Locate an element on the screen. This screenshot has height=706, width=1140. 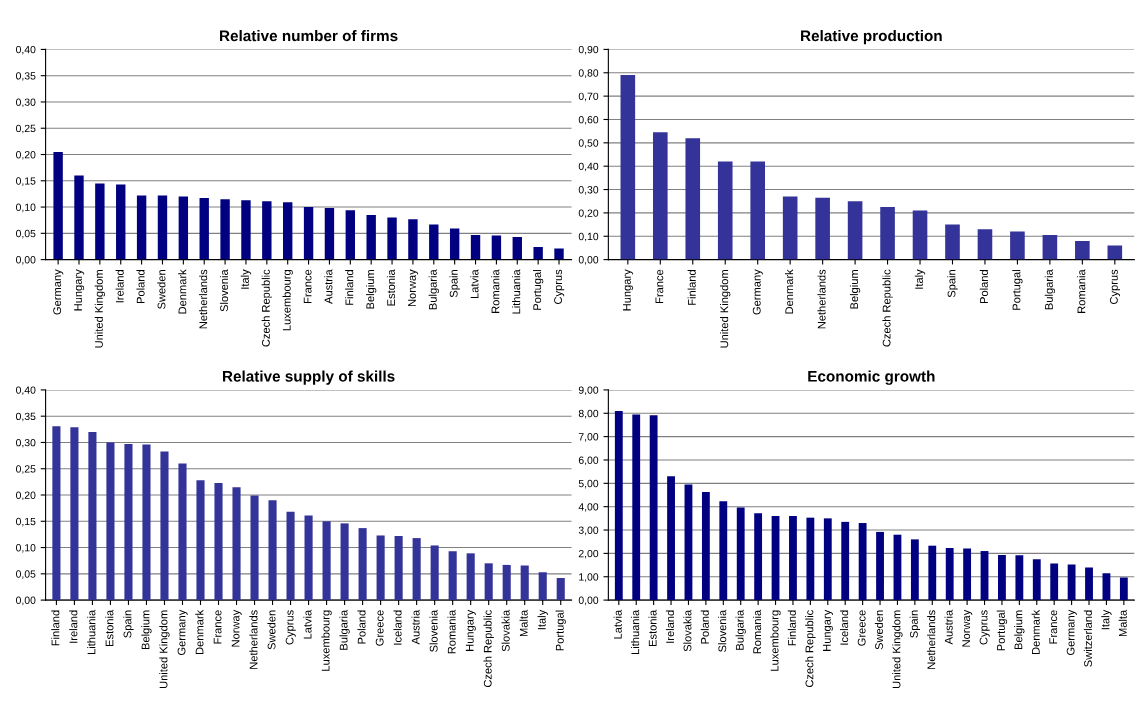
x-tick-label: Sweden is located at coordinates (879, 630).